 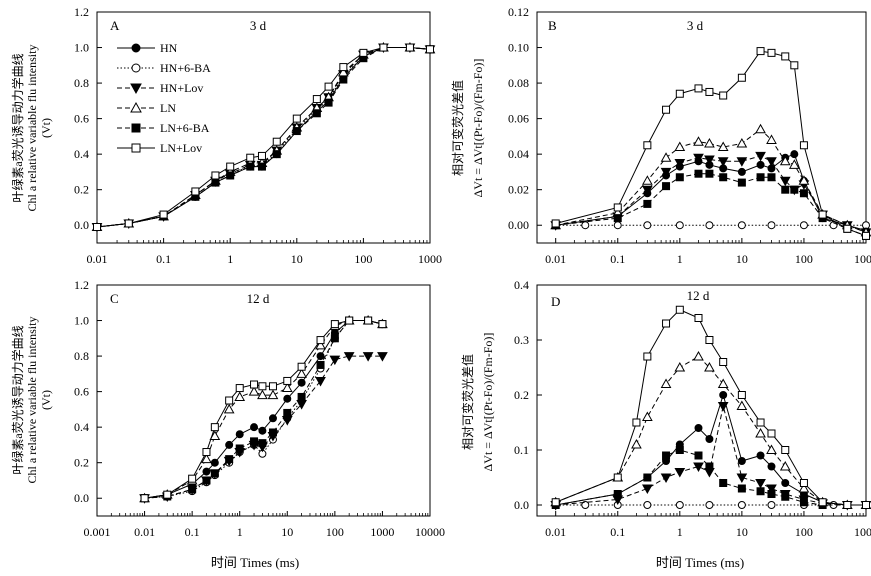 I want to click on panel-b-x-tick-label: 10, so click(x=742, y=259).